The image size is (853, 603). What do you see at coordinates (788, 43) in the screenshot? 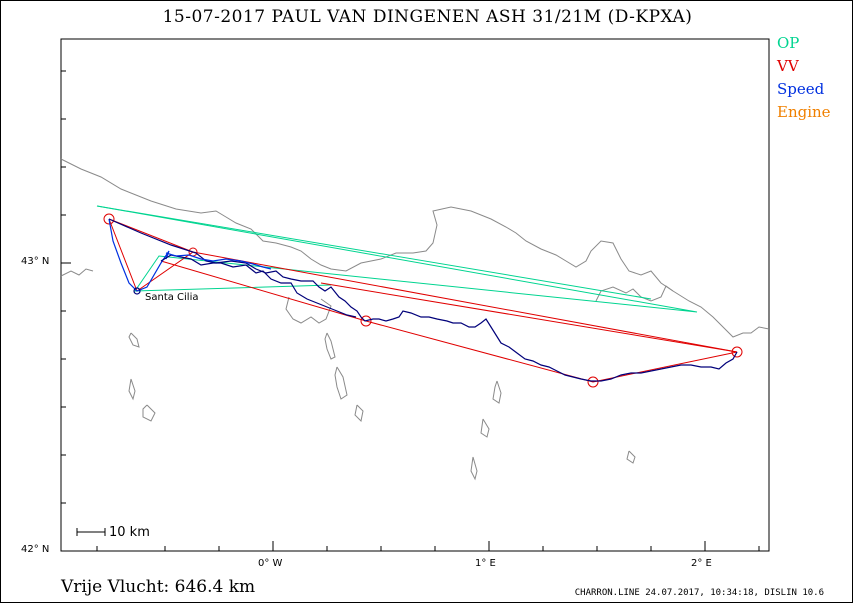
I see `legend-op: OP` at bounding box center [788, 43].